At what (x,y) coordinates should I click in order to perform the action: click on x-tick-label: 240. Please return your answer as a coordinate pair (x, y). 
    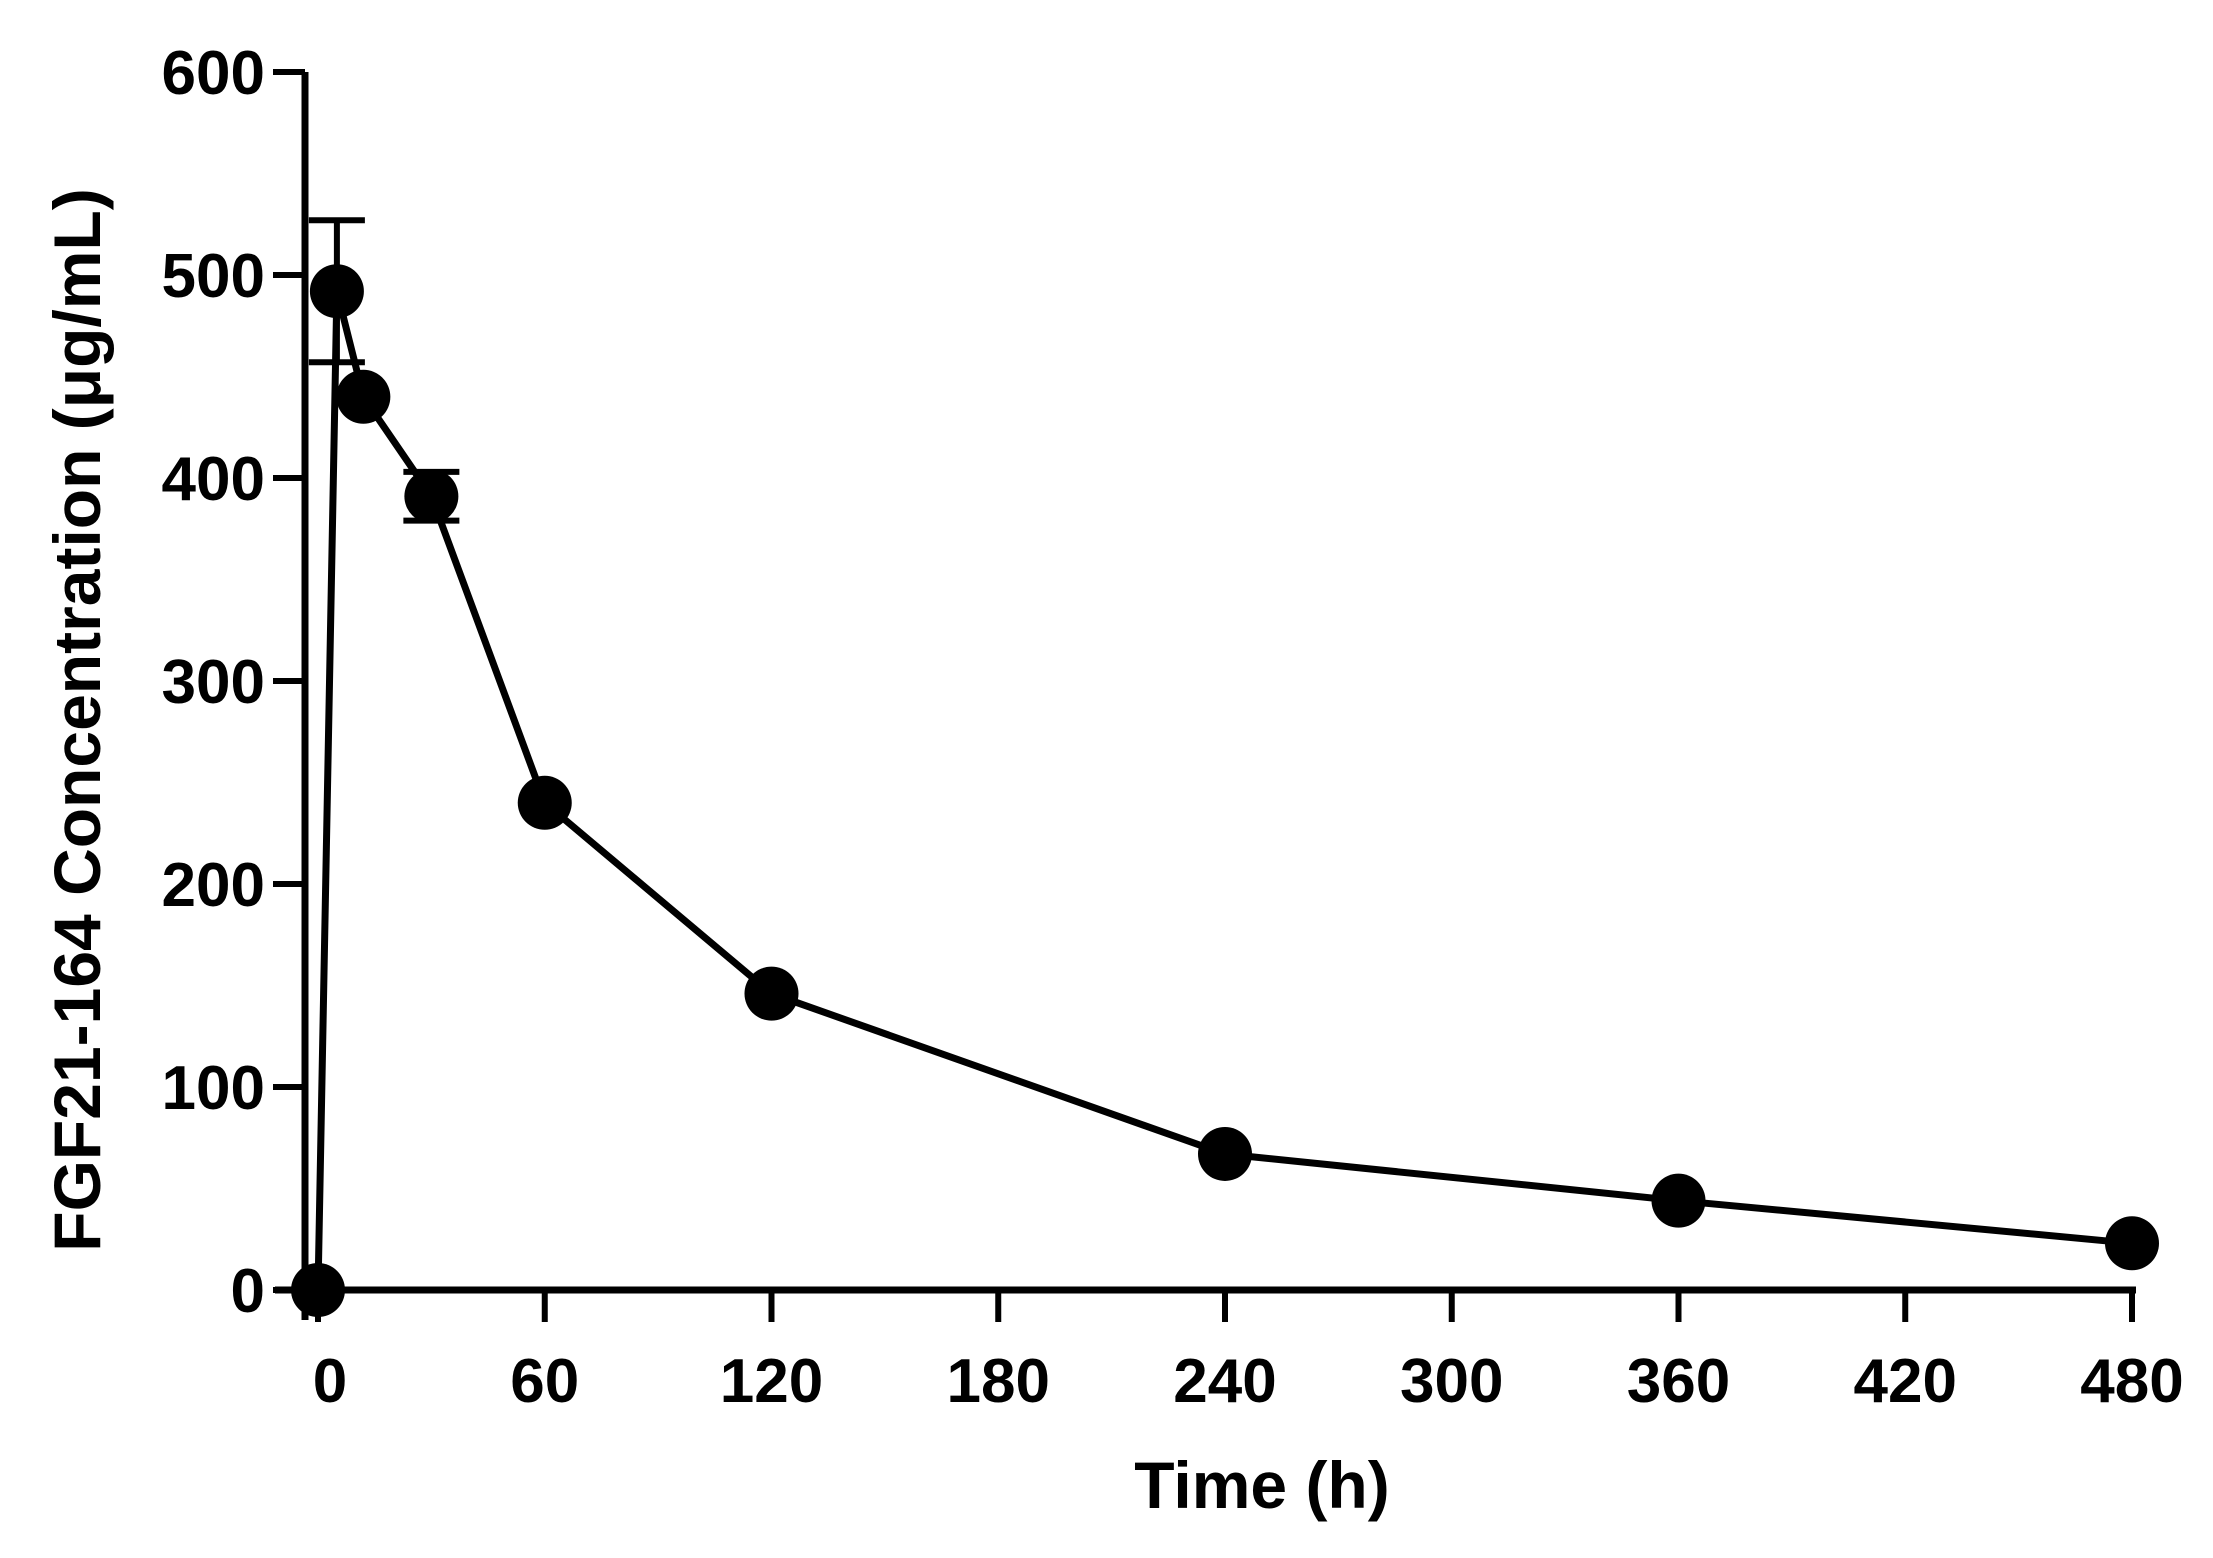
    Looking at the image, I should click on (1224, 1381).